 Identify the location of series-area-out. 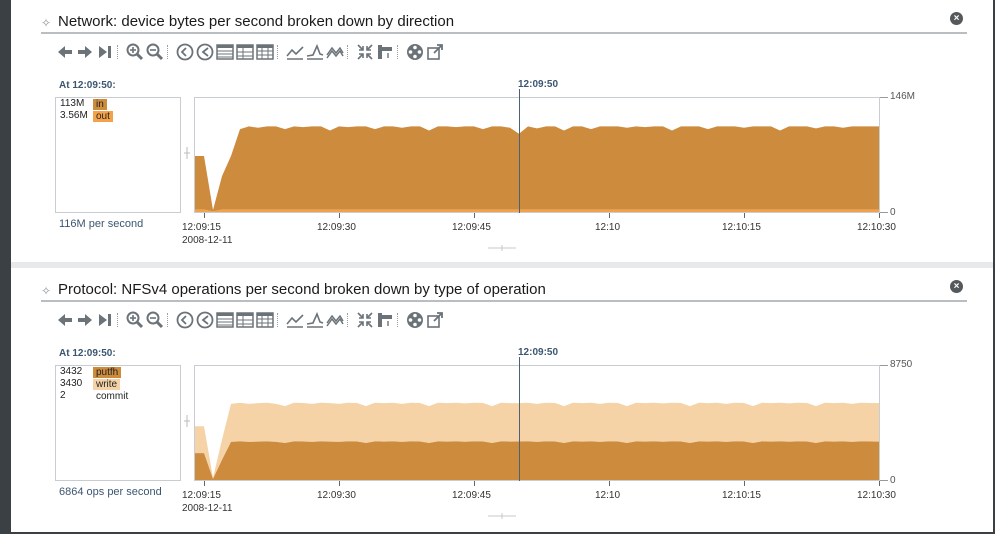
(537, 210).